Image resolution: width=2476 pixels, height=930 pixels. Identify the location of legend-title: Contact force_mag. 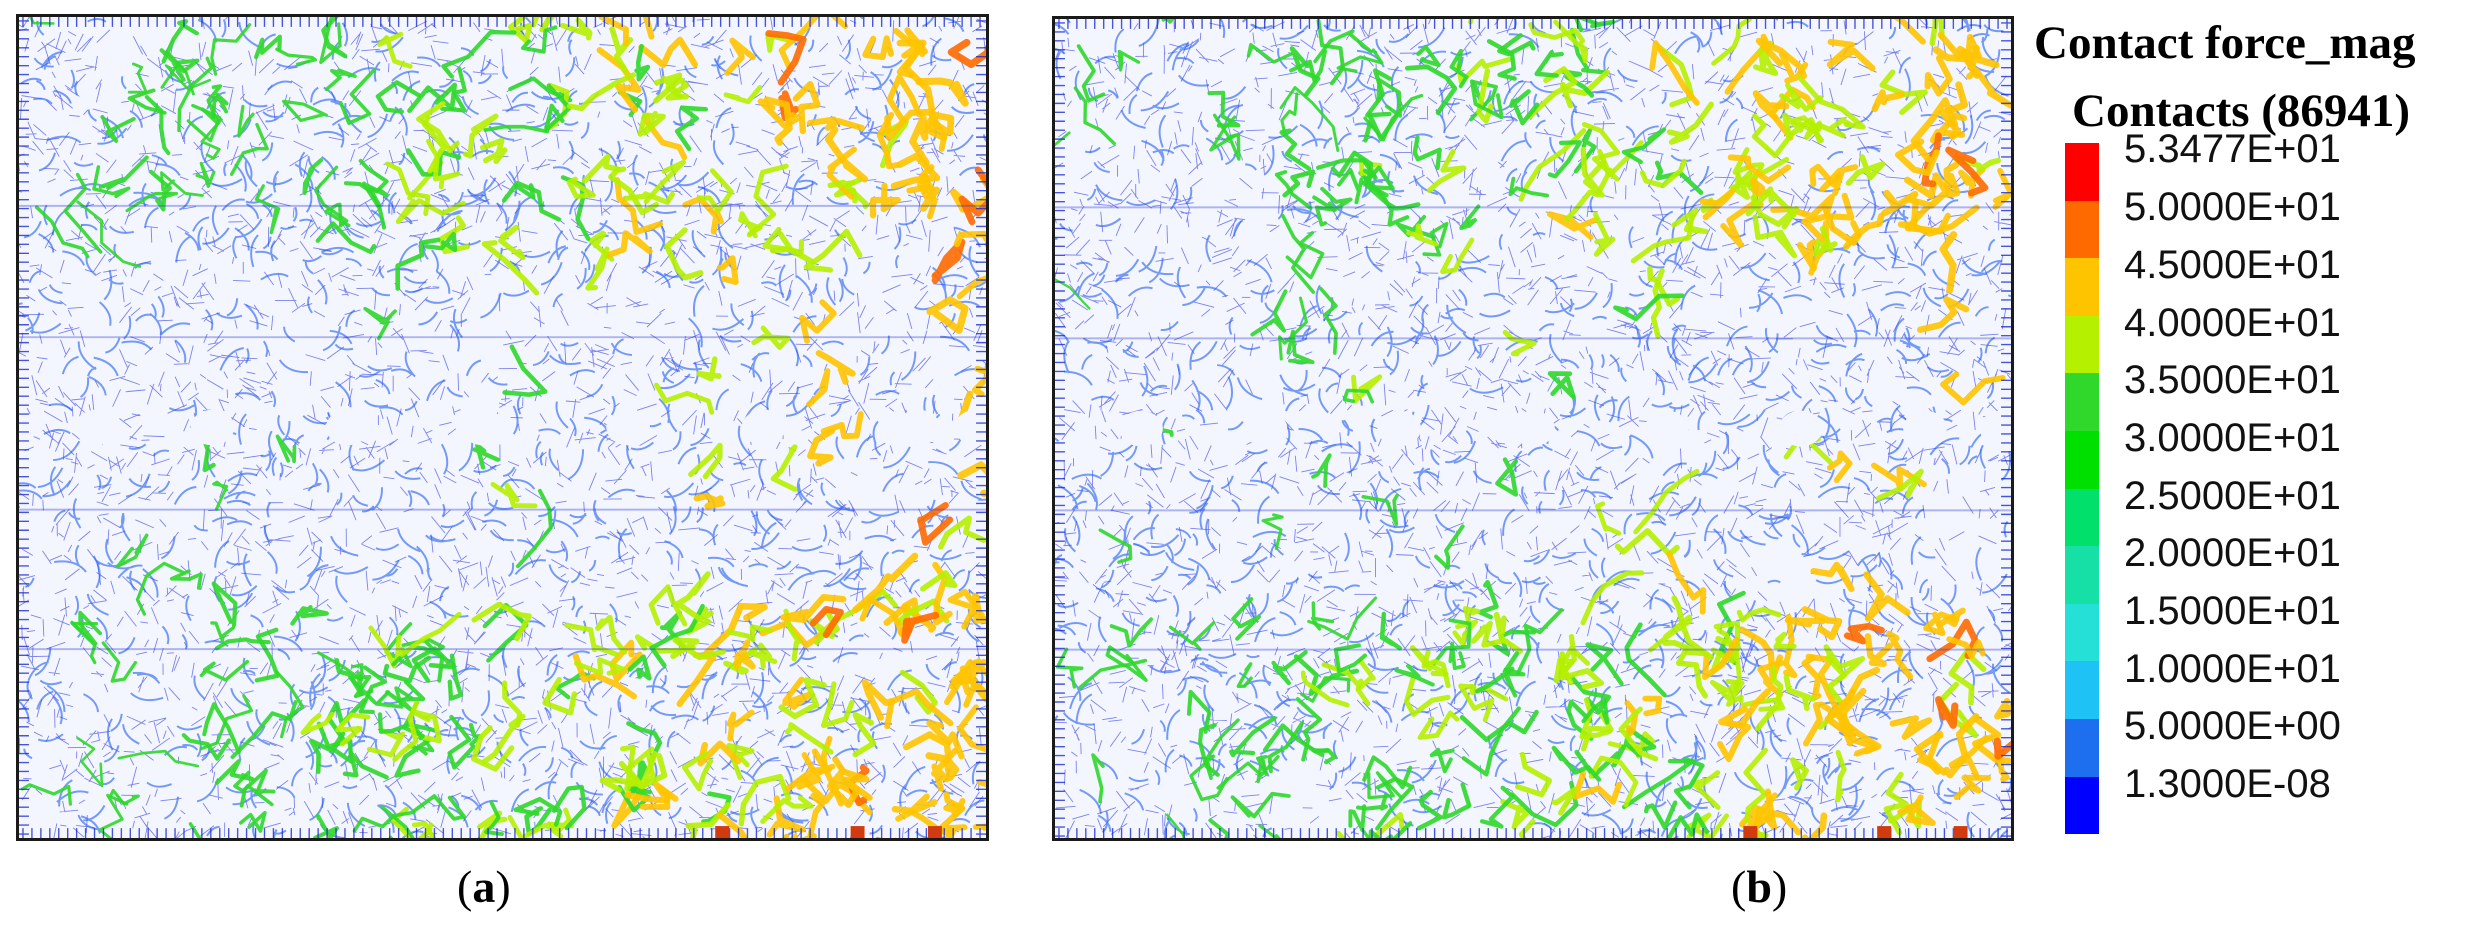
(2225, 43).